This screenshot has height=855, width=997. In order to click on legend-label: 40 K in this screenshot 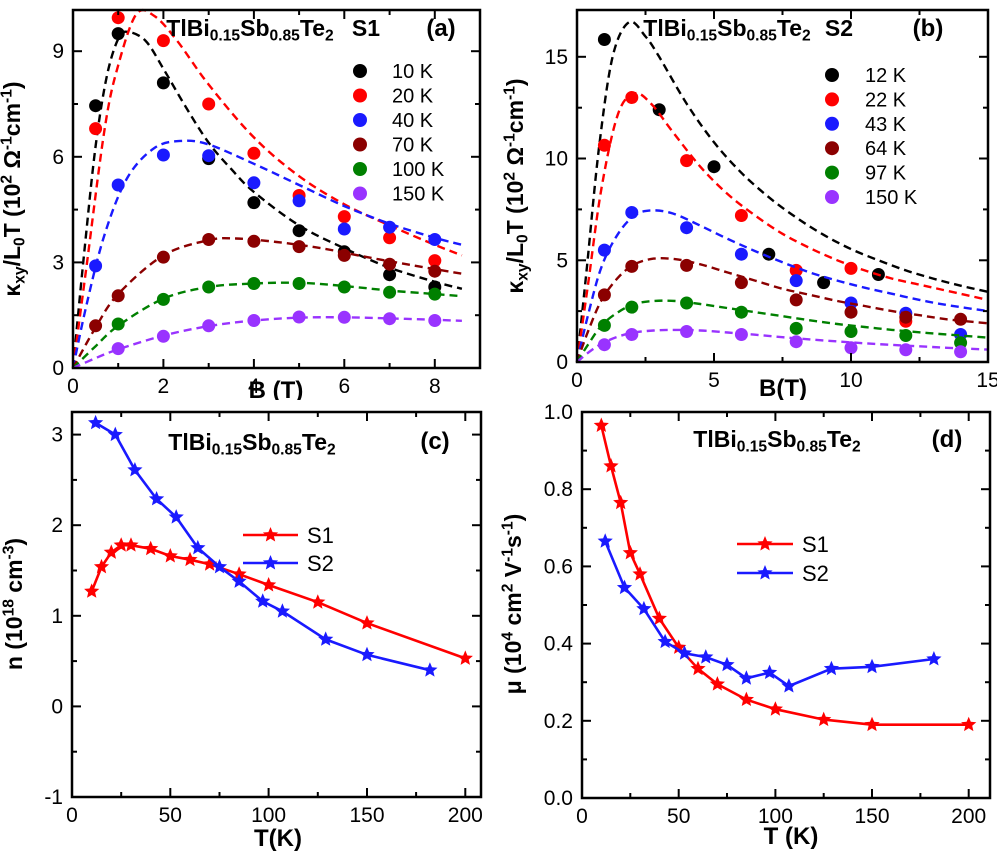, I will do `click(413, 121)`.